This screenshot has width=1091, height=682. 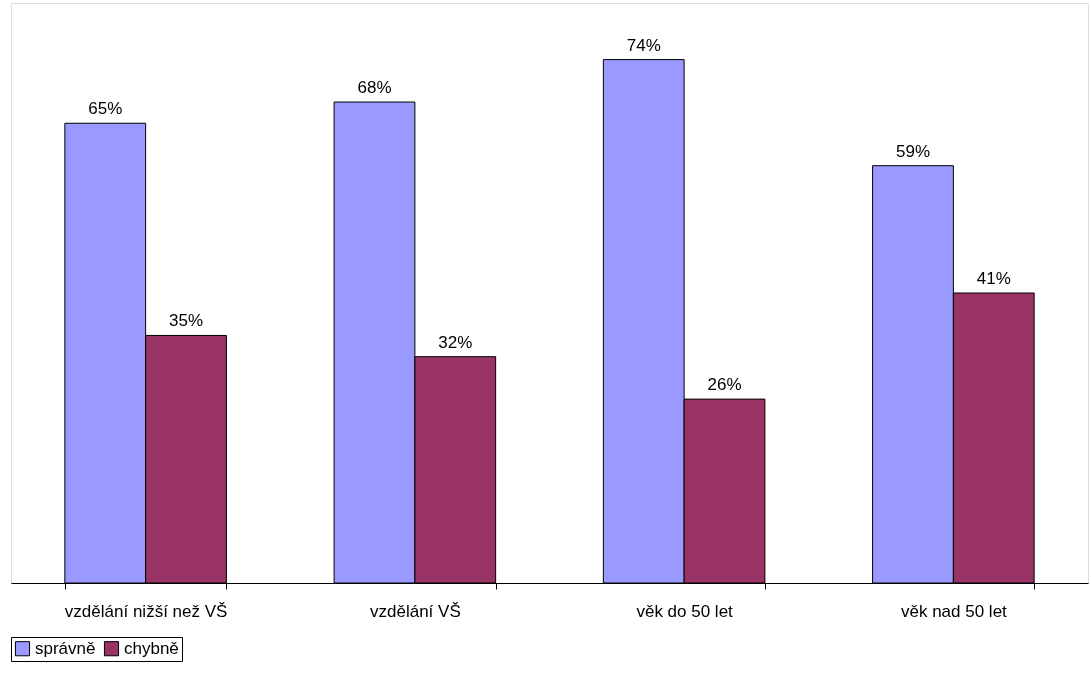 I want to click on data-label: 74%, so click(x=643, y=45).